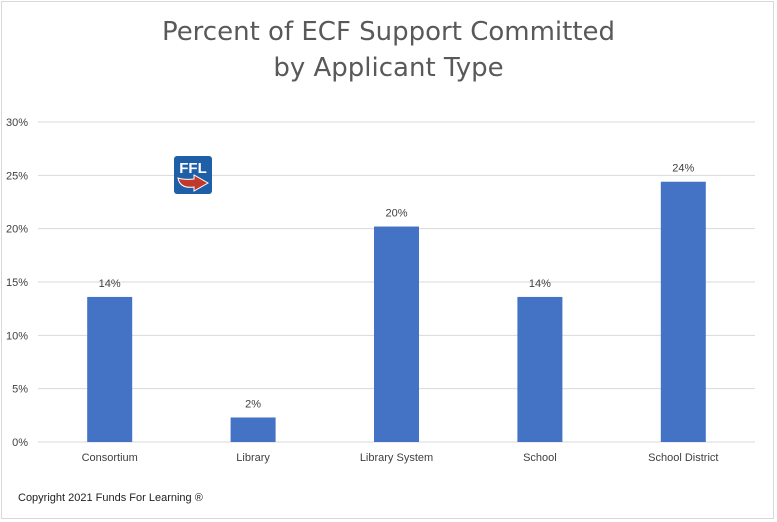 The image size is (777, 522). Describe the element at coordinates (193, 183) in the screenshot. I see `logo-arrow` at that location.